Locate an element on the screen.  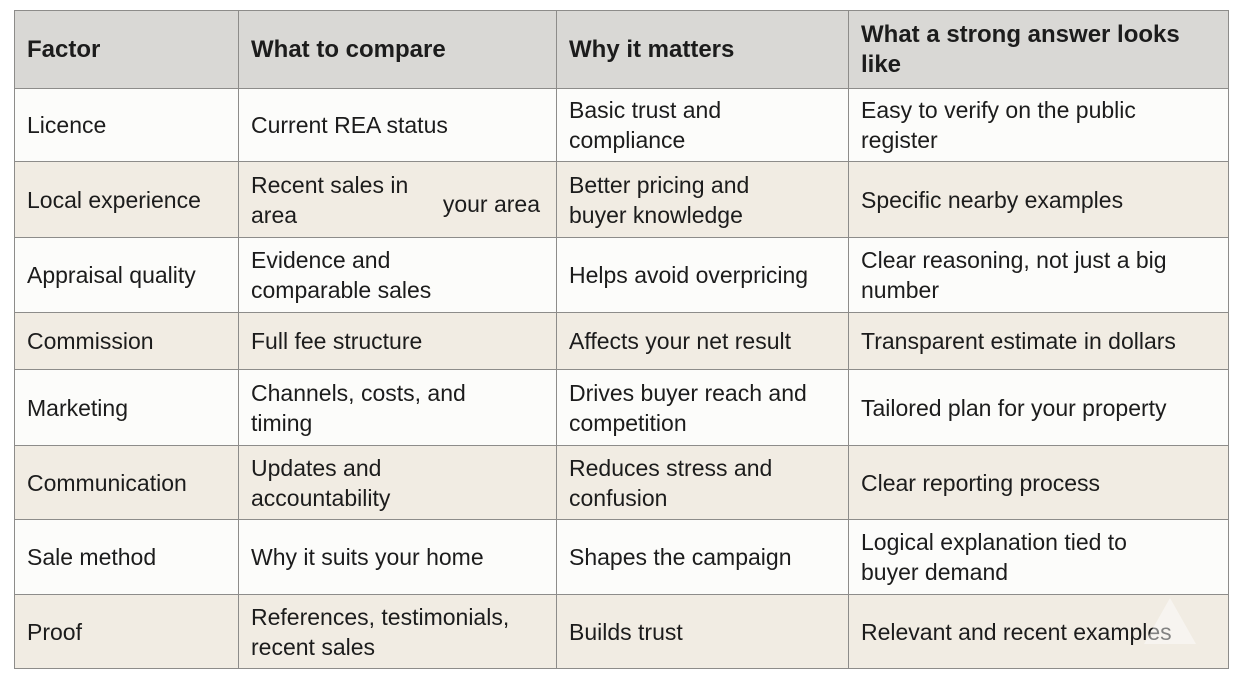
table-cell: Tailored plan for your property is located at coordinates (1038, 407).